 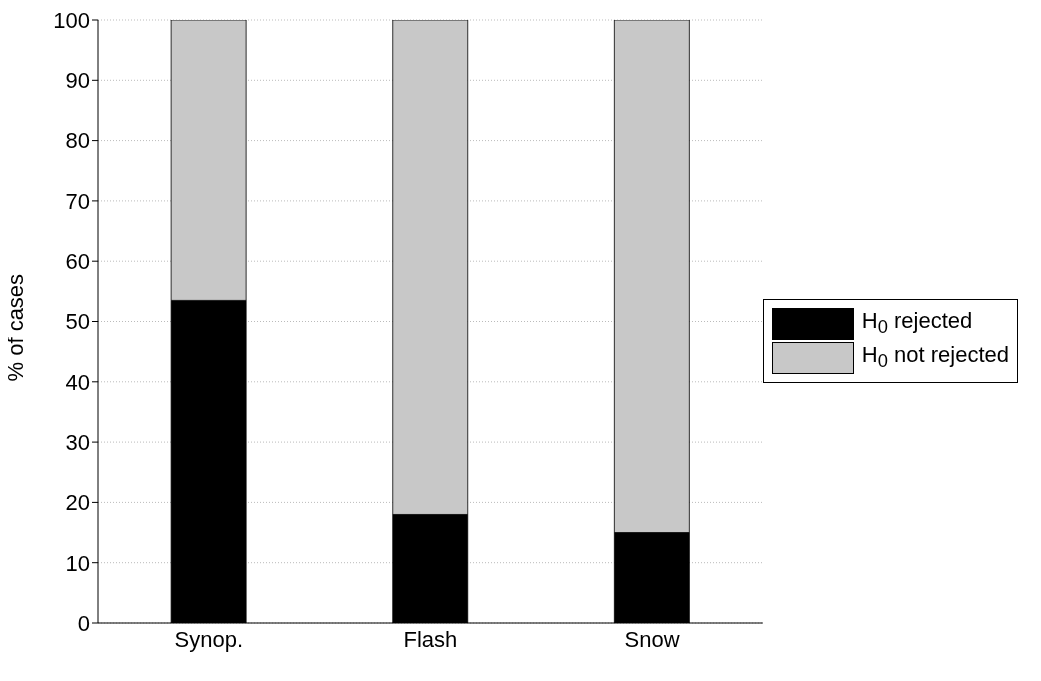 I want to click on y-tick-label: 10, so click(x=77, y=563).